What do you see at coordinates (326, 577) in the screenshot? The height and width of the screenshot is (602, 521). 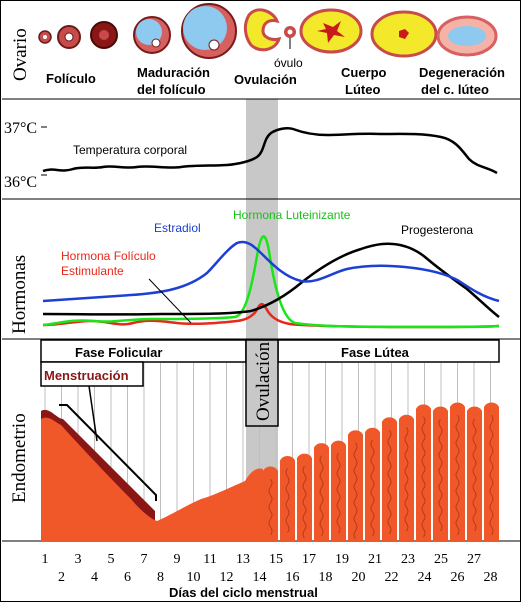 I see `x-tick-label: 18` at bounding box center [326, 577].